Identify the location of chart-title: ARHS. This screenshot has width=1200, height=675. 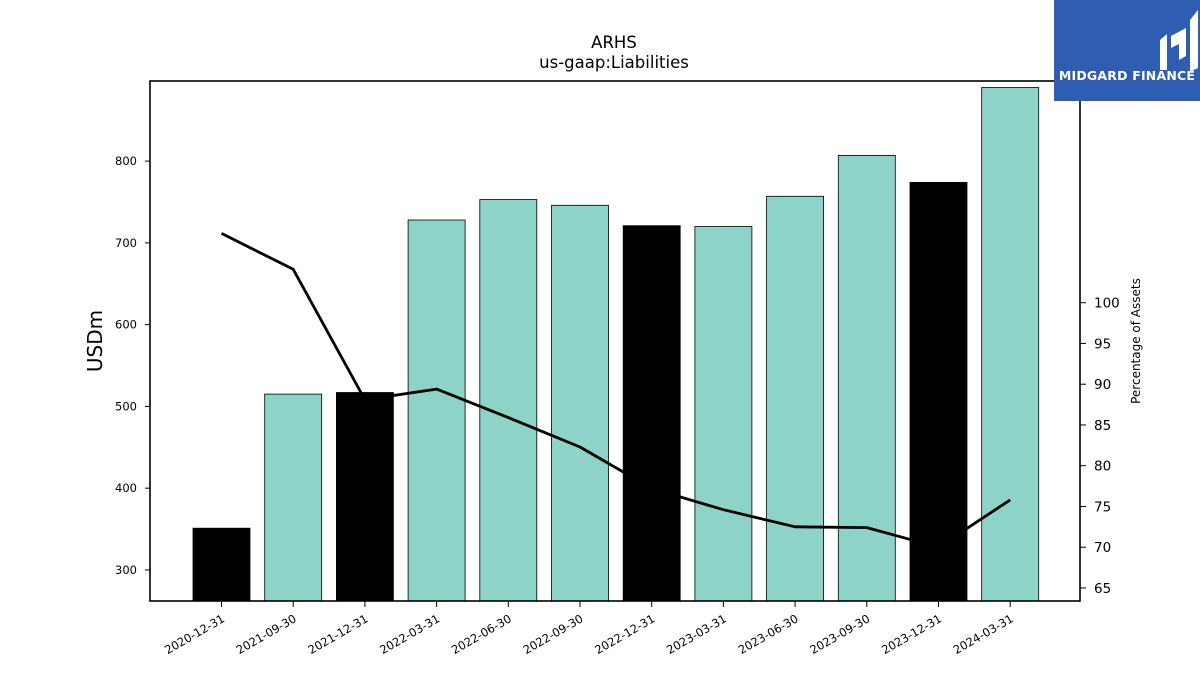
(614, 42).